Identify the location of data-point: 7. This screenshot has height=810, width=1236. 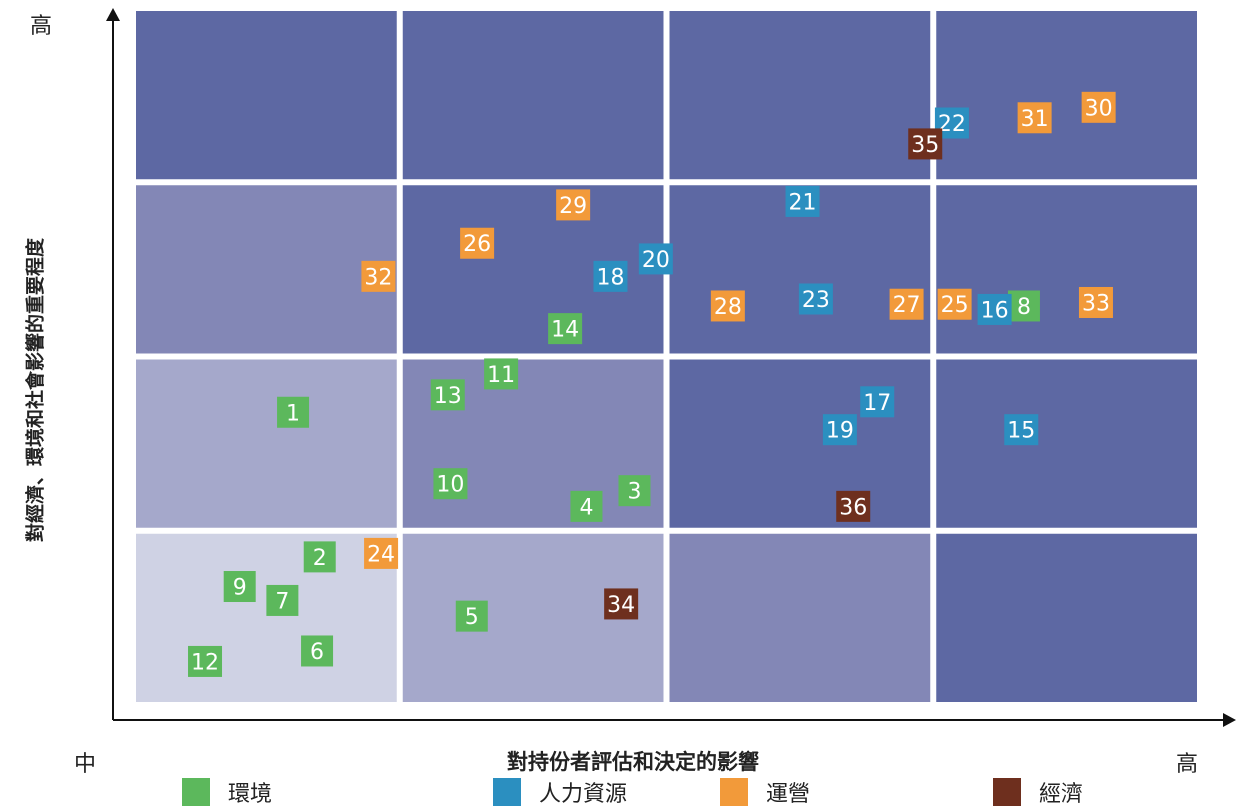
(282, 600).